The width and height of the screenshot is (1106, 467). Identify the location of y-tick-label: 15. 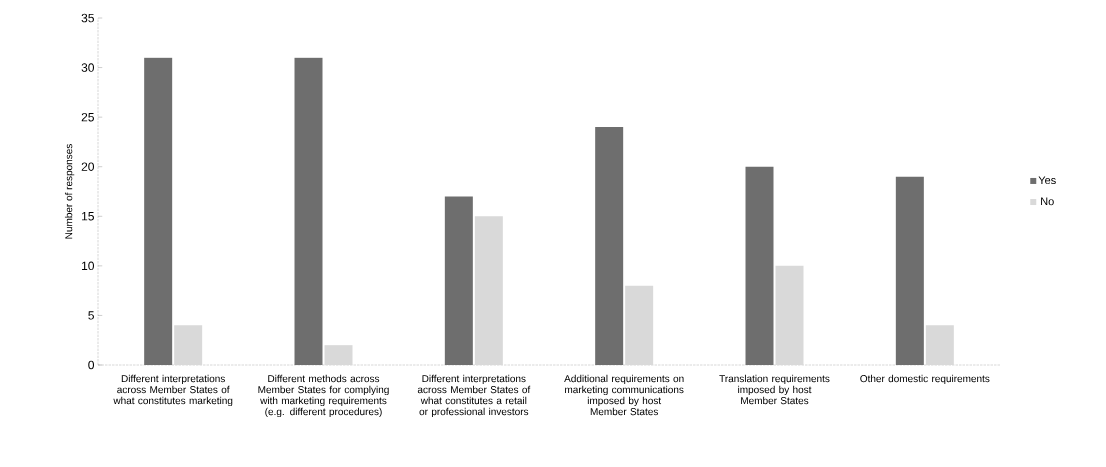
(88, 216).